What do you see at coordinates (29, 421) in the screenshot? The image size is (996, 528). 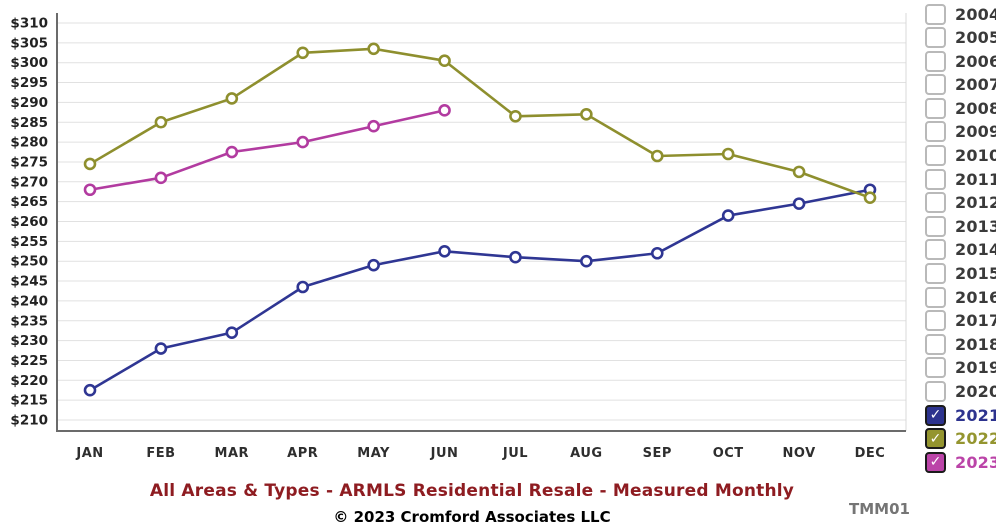 I see `y-tick-label: $210` at bounding box center [29, 421].